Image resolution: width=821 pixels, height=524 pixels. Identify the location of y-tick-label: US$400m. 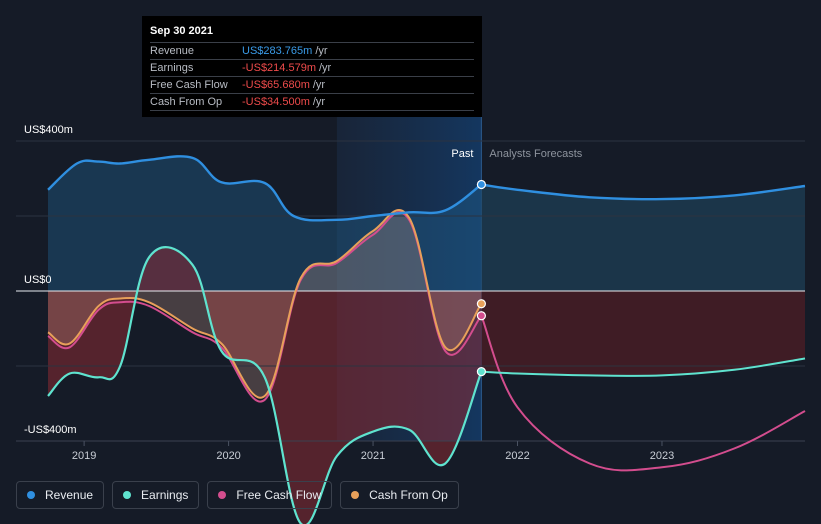
(48, 130).